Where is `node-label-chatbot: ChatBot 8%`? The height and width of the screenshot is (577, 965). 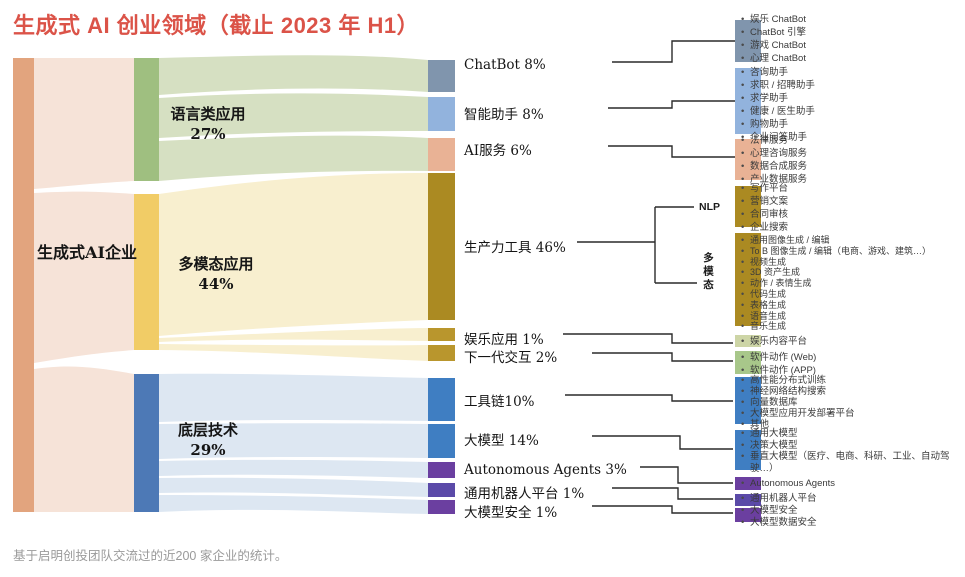 node-label-chatbot: ChatBot 8% is located at coordinates (505, 65).